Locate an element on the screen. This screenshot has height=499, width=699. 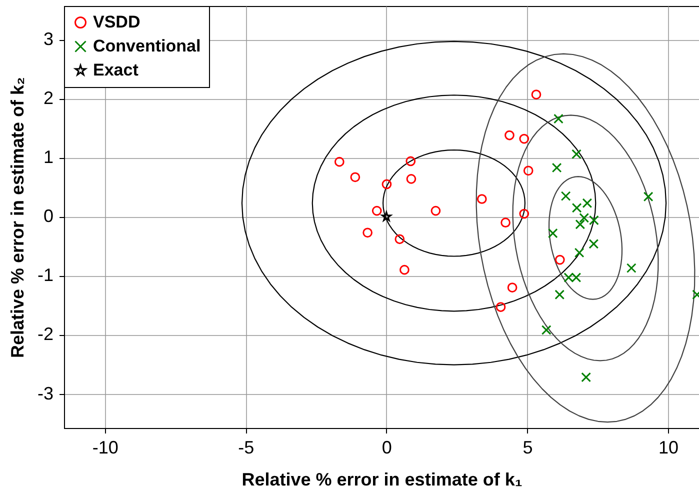
y-tick-label: -3 is located at coordinates (45, 393).